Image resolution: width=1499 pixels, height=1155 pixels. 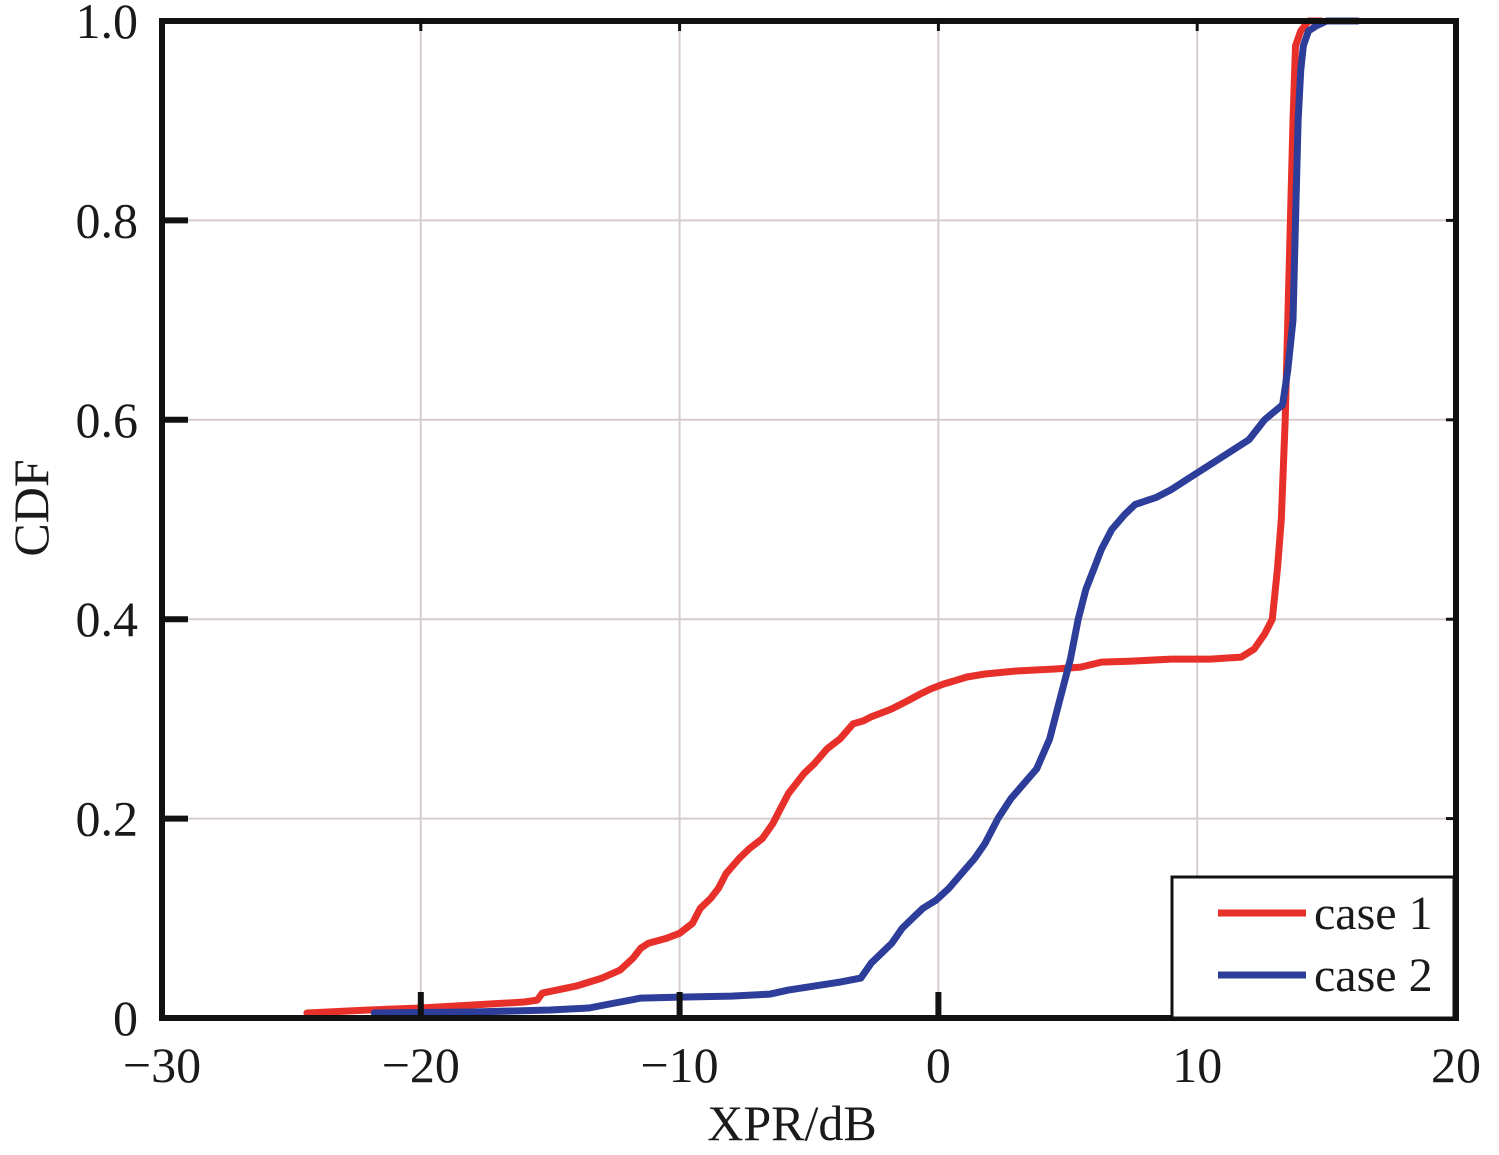 I want to click on x-tick-label: 0, so click(x=938, y=1065).